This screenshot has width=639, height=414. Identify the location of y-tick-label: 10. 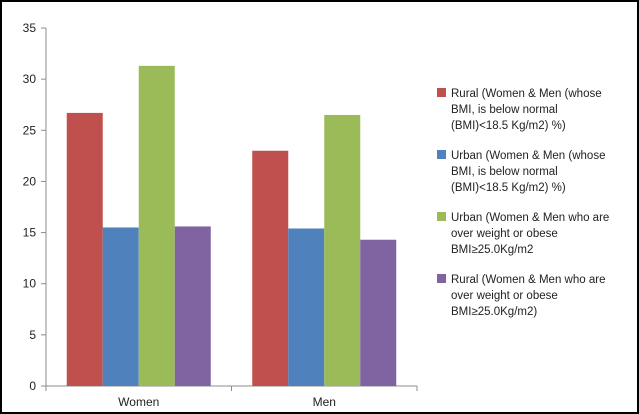
(30, 284).